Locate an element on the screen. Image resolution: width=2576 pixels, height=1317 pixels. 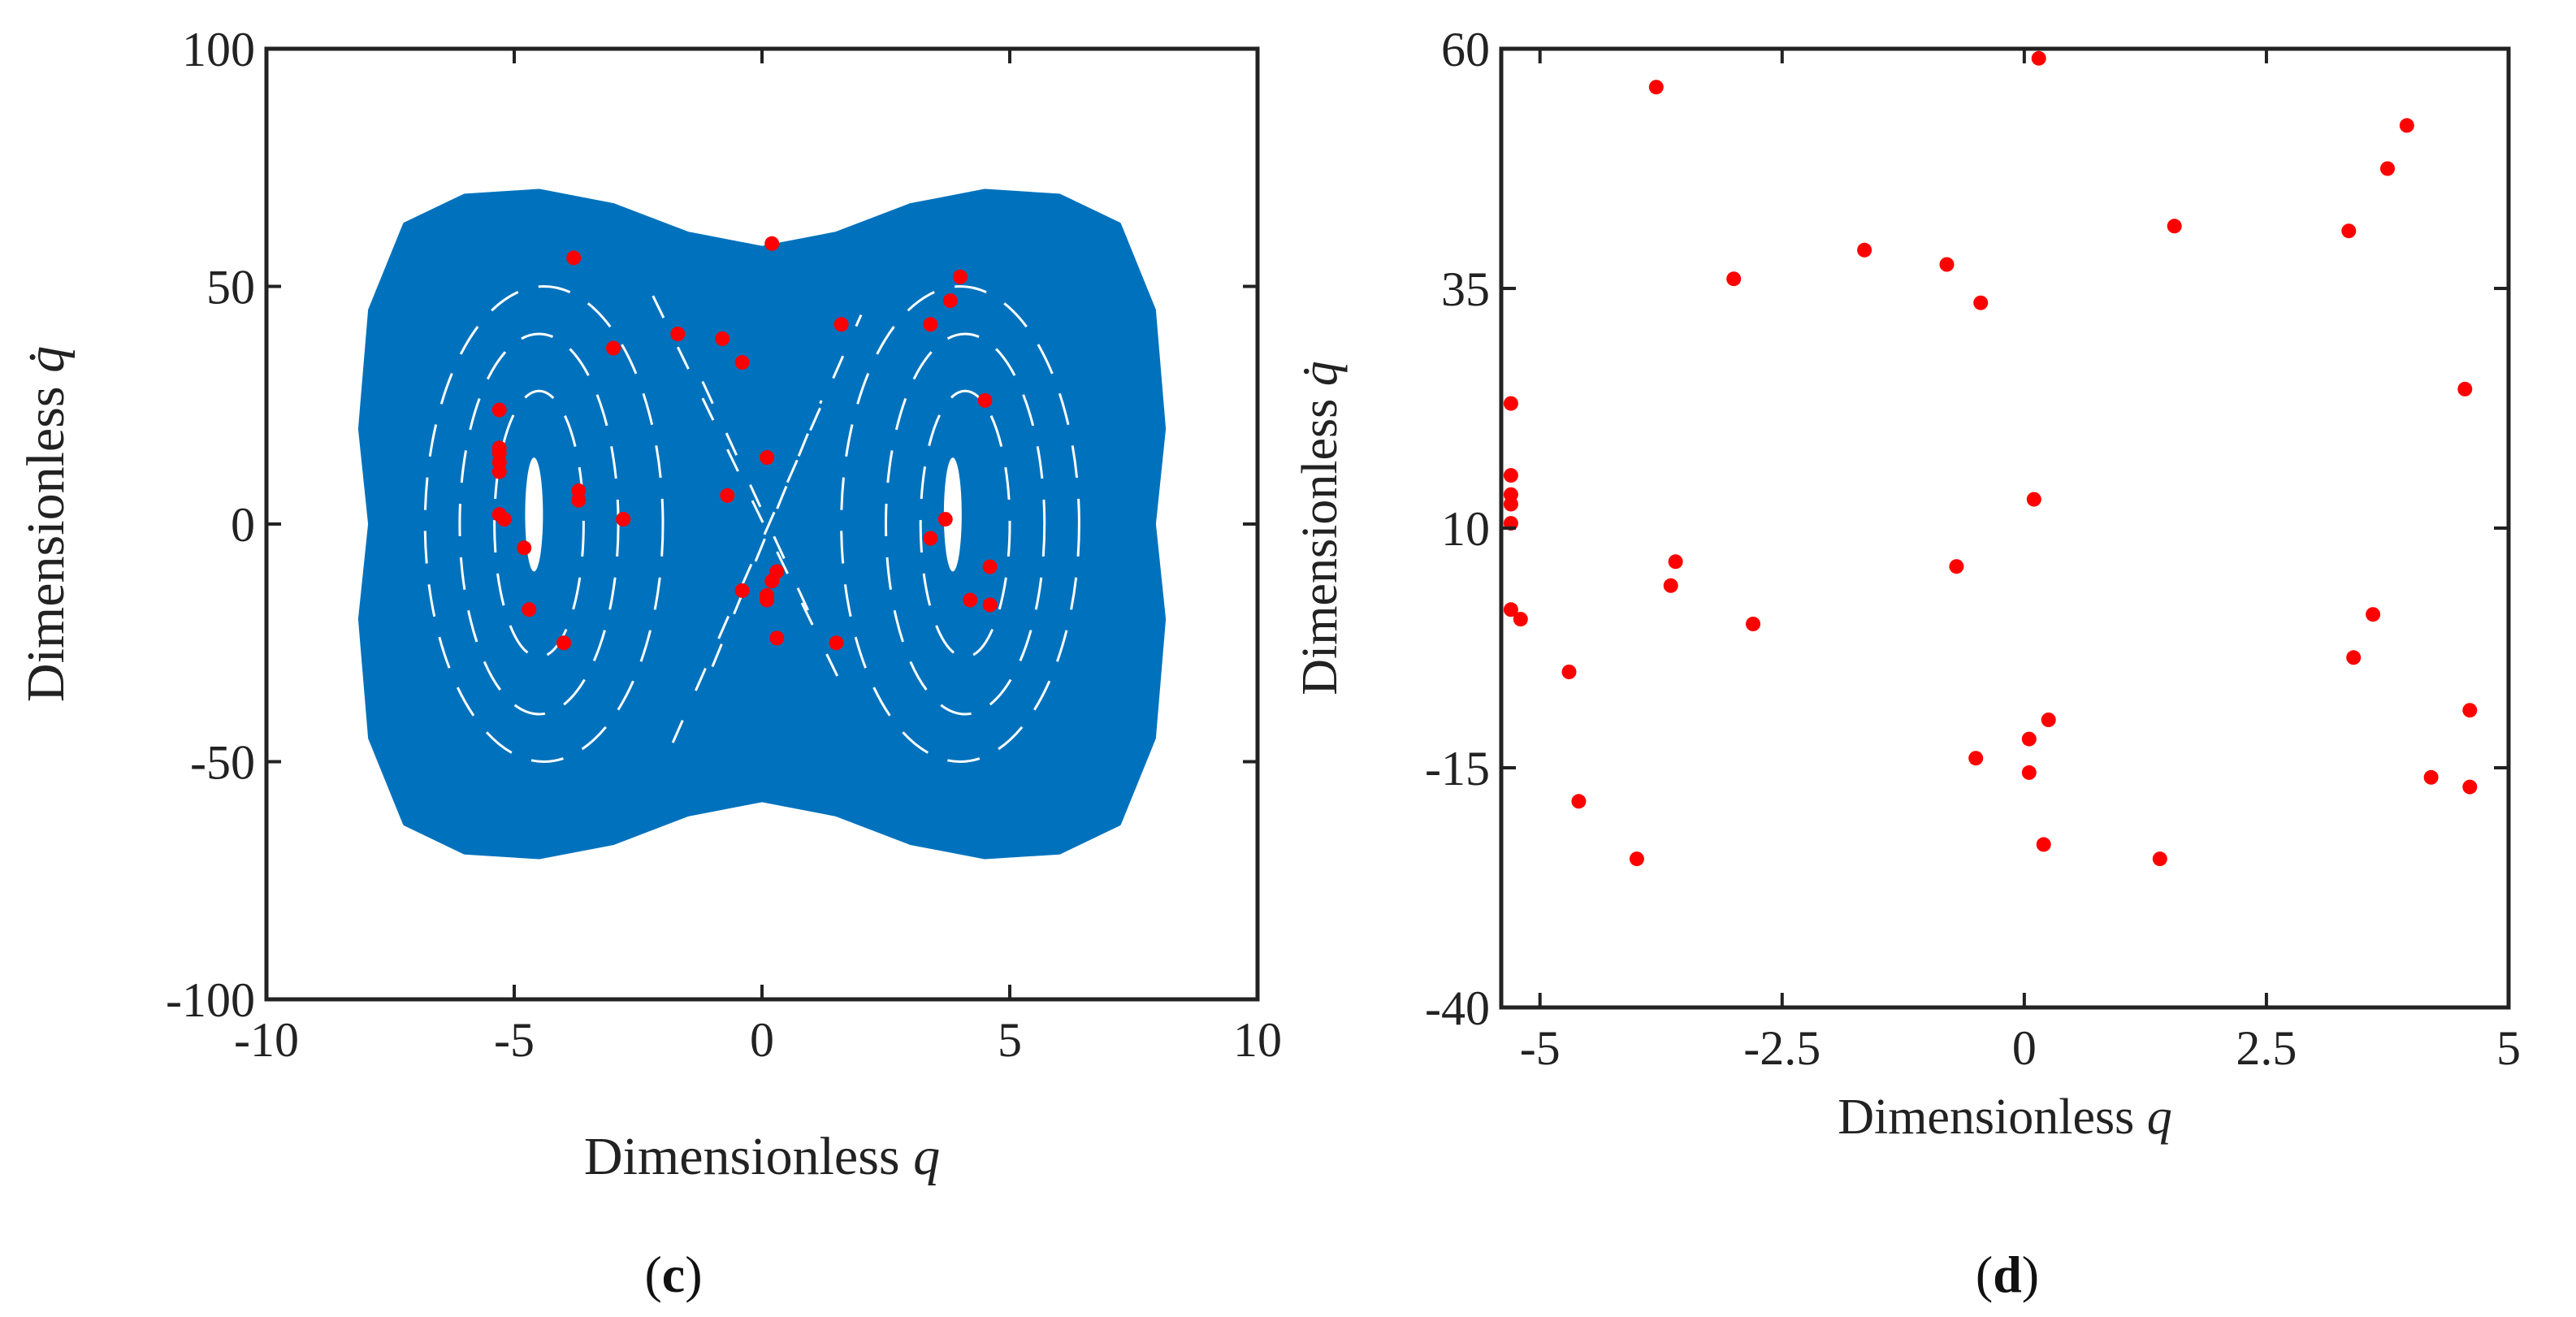
panel-d-caption: (d) is located at coordinates (2007, 1274).